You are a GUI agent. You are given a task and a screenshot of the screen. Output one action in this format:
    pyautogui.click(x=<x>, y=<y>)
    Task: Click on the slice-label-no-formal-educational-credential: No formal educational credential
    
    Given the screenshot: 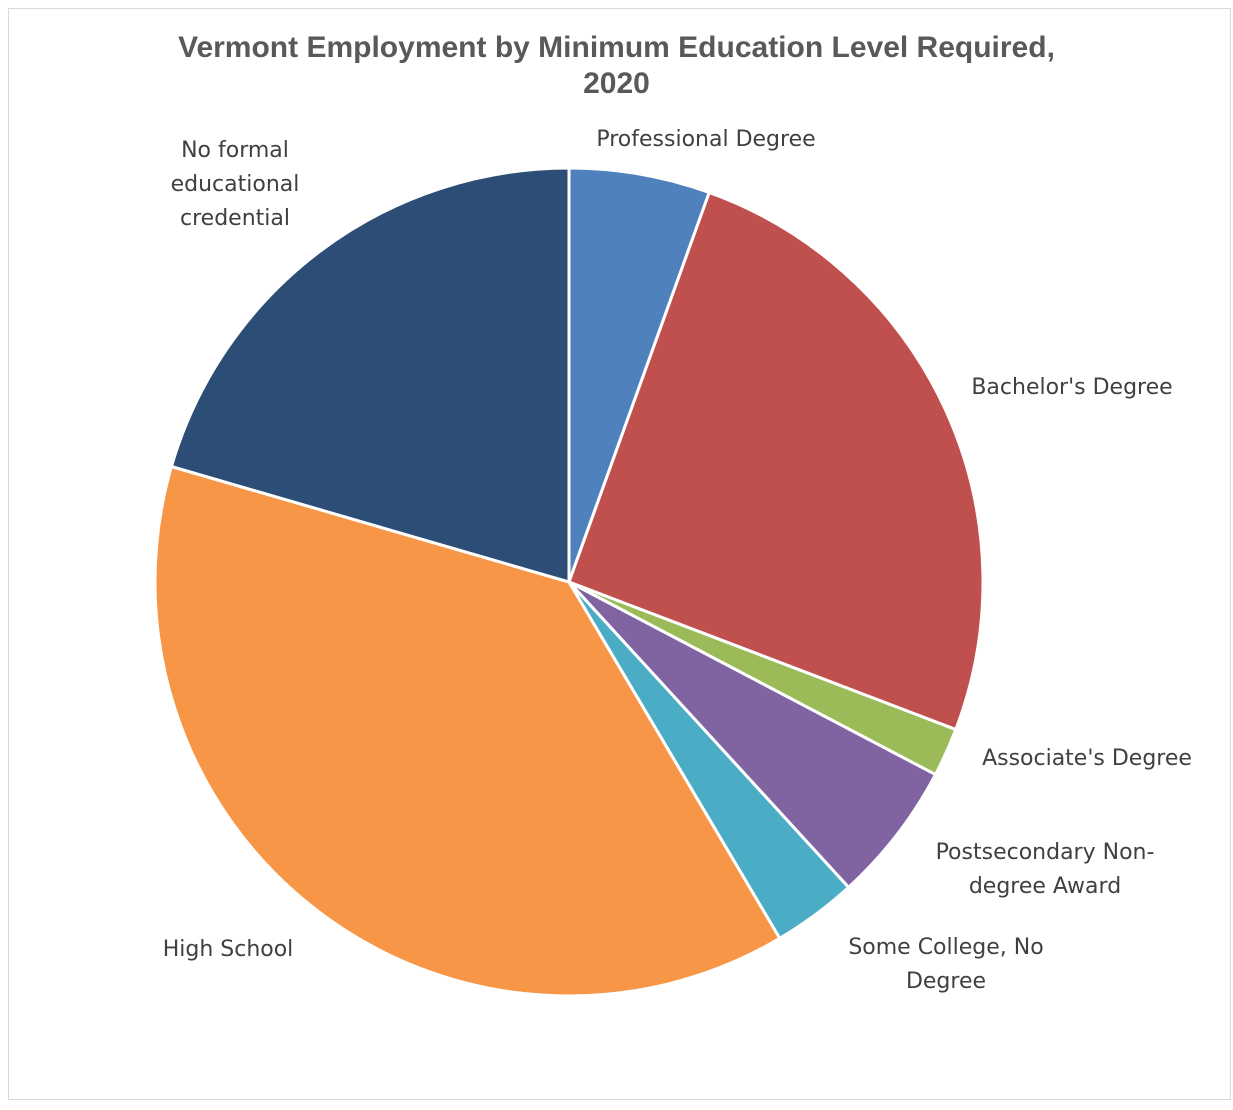 What is the action you would take?
    pyautogui.click(x=235, y=184)
    